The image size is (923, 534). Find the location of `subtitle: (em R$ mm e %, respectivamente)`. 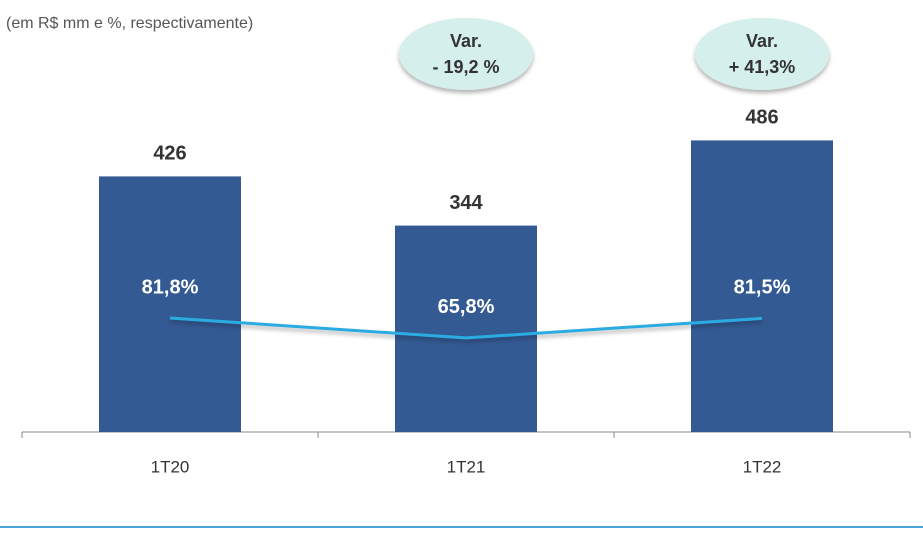

subtitle: (em R$ mm e %, respectivamente) is located at coordinates (129, 23).